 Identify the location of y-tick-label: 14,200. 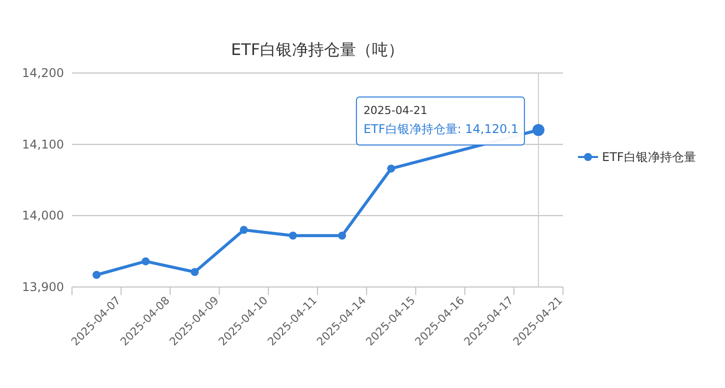
(43, 73).